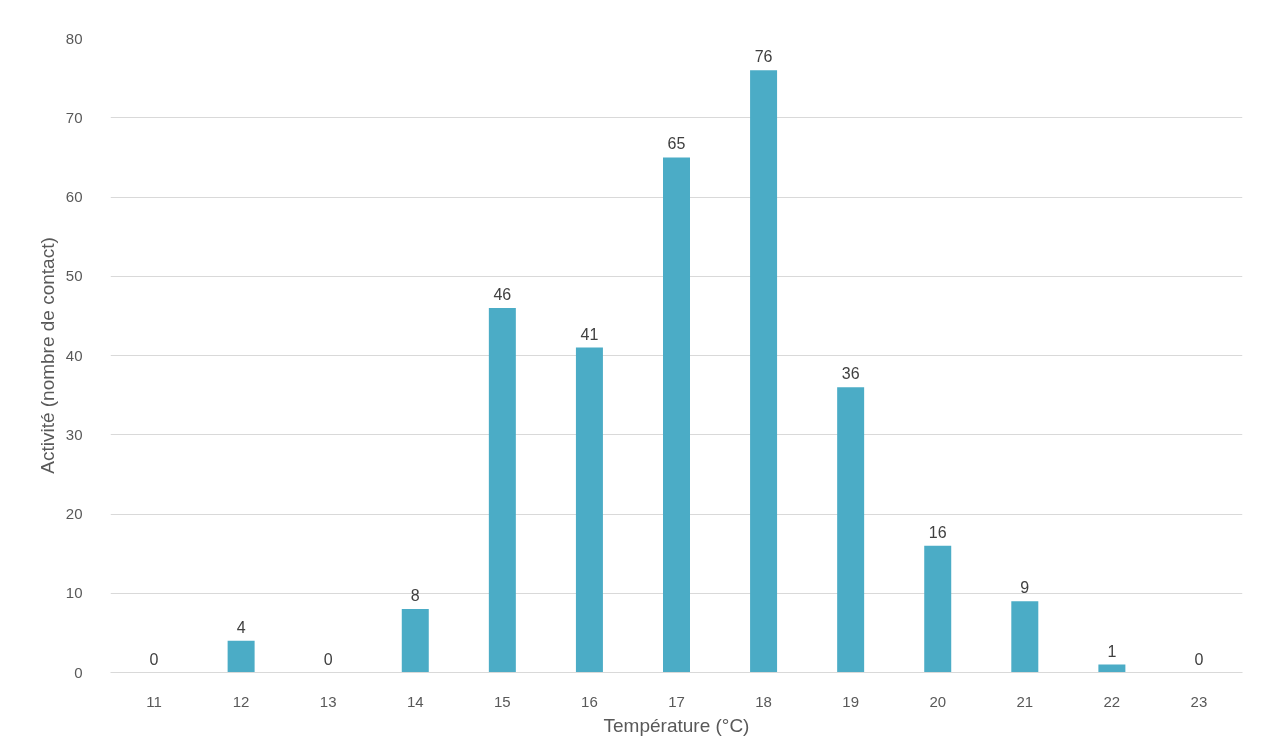 This screenshot has width=1264, height=742. Describe the element at coordinates (502, 294) in the screenshot. I see `data-label: 46` at that location.